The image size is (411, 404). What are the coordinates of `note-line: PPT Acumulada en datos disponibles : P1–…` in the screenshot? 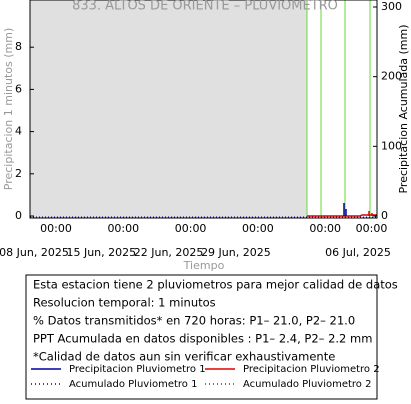 It's located at (202, 339).